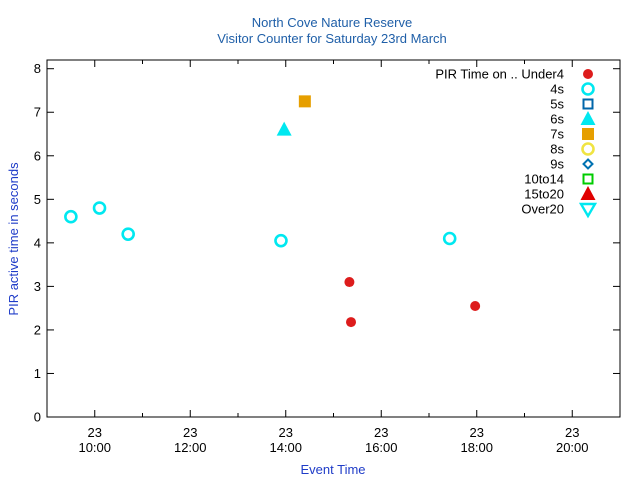 The image size is (640, 480). Describe the element at coordinates (37, 68) in the screenshot. I see `y-tick-label: 8` at that location.